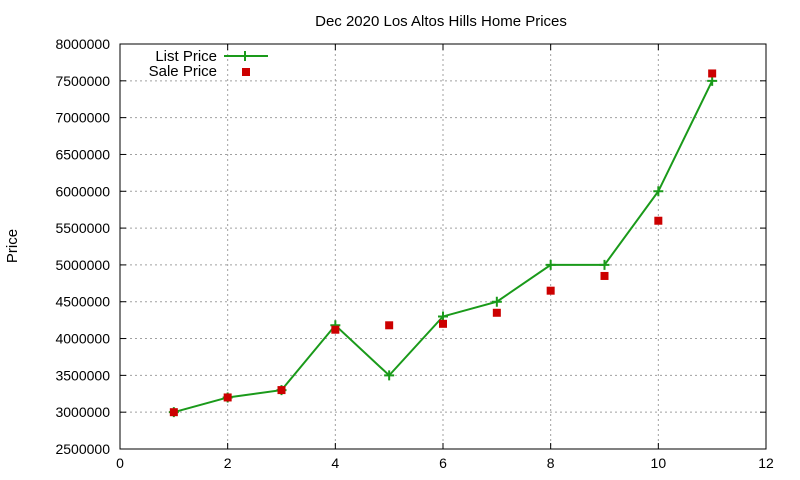  I want to click on x-tick-label: 4, so click(335, 463).